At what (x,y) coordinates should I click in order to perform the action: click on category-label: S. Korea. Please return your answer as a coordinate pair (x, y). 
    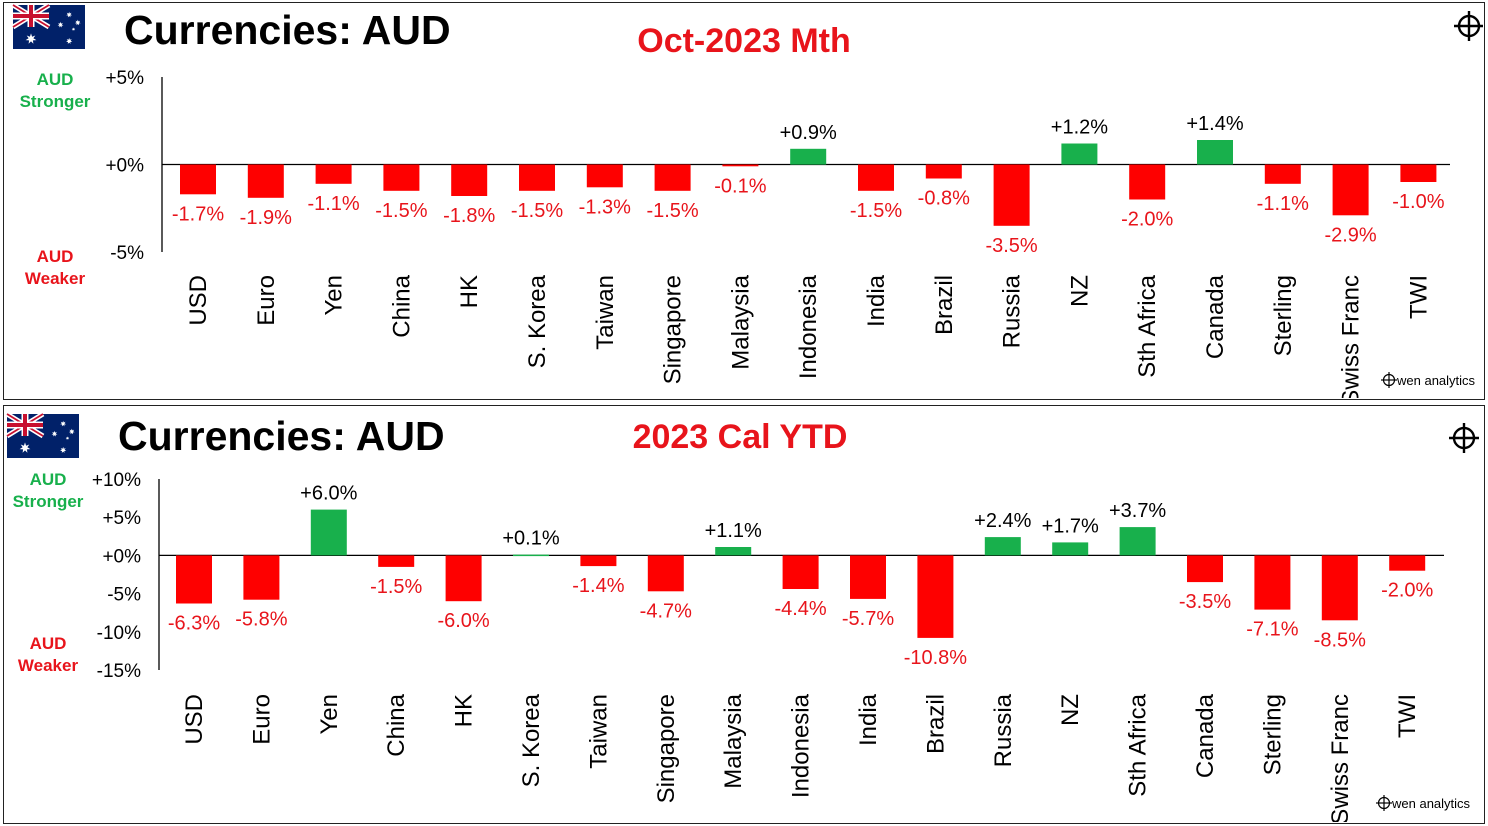
    Looking at the image, I should click on (537, 321).